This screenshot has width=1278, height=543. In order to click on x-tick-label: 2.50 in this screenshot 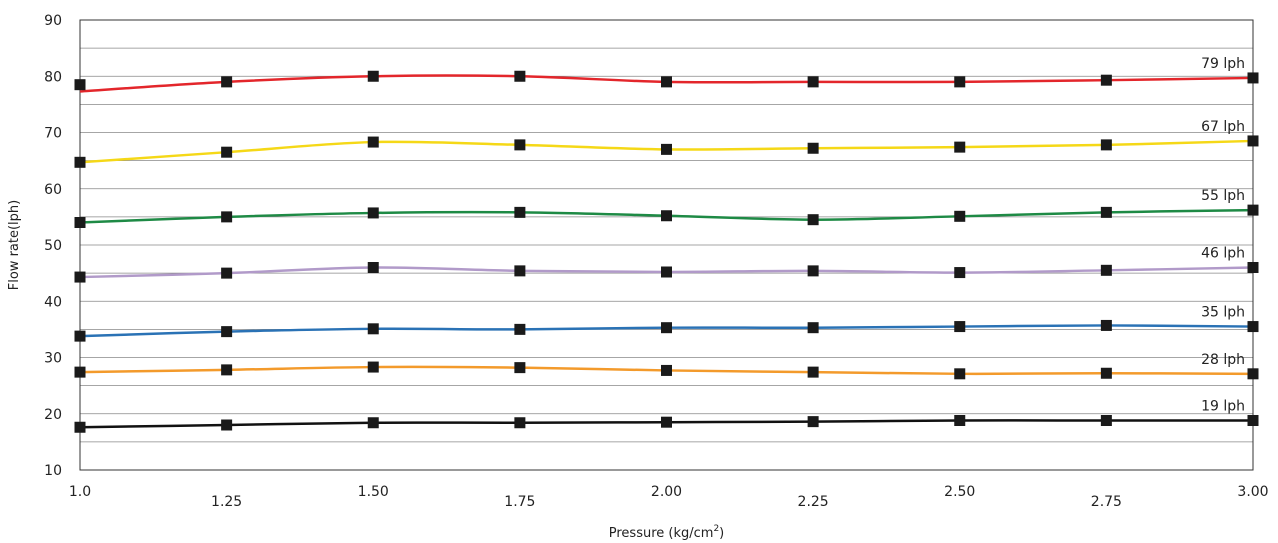, I will do `click(959, 492)`.